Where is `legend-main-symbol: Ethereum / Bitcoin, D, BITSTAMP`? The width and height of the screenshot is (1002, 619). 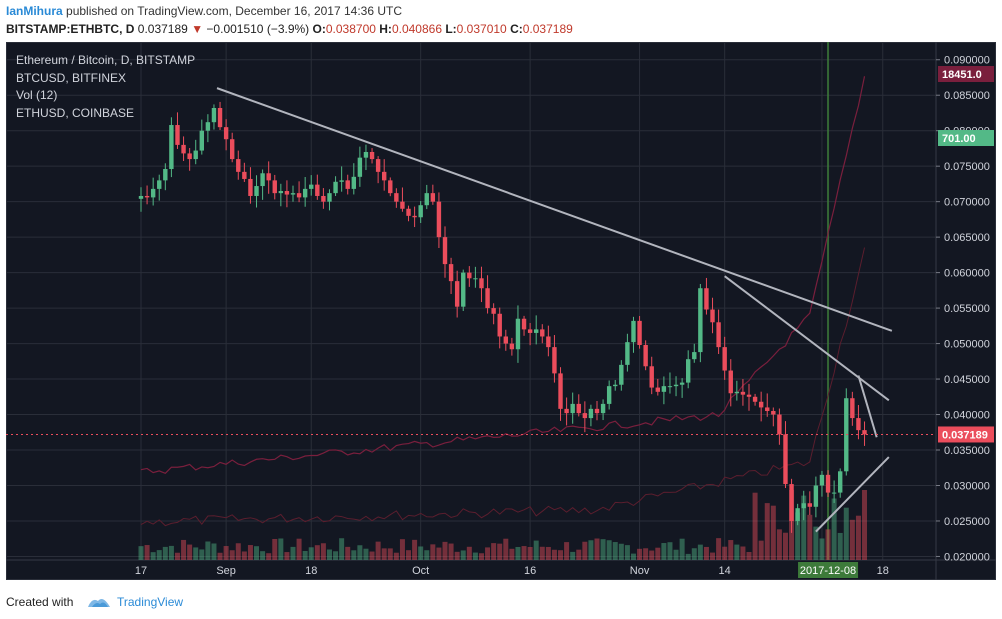
legend-main-symbol: Ethereum / Bitcoin, D, BITSTAMP is located at coordinates (106, 60).